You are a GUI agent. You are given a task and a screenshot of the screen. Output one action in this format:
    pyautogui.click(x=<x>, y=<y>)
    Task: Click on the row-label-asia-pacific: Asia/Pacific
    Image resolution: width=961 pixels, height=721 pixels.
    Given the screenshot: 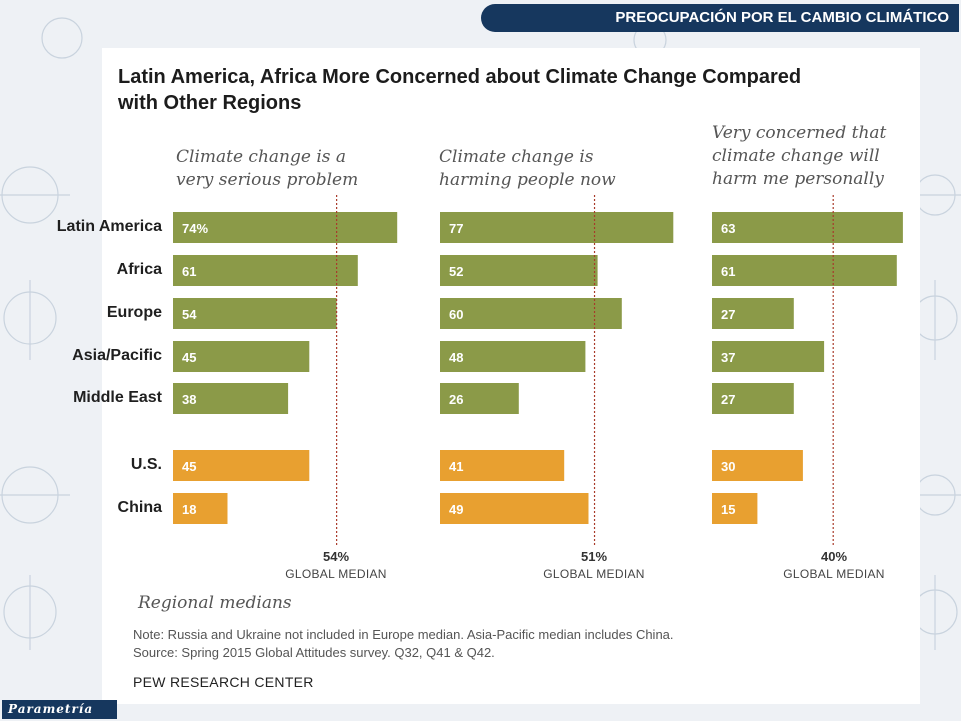 What is the action you would take?
    pyautogui.click(x=117, y=355)
    